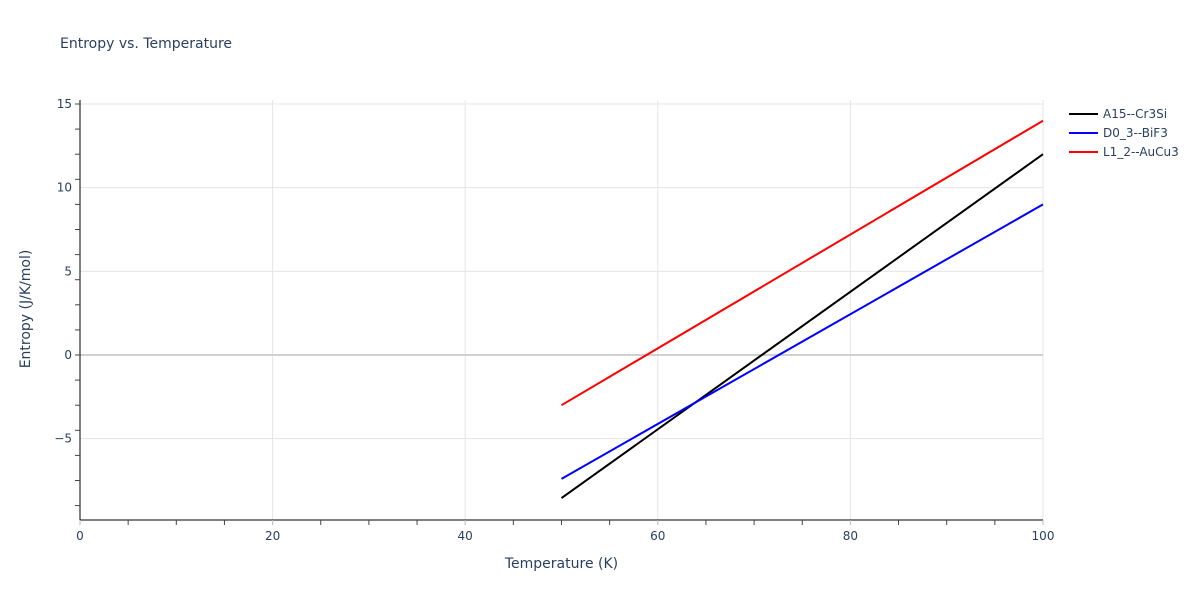  Describe the element at coordinates (465, 536) in the screenshot. I see `x-tick-label: 40` at that location.